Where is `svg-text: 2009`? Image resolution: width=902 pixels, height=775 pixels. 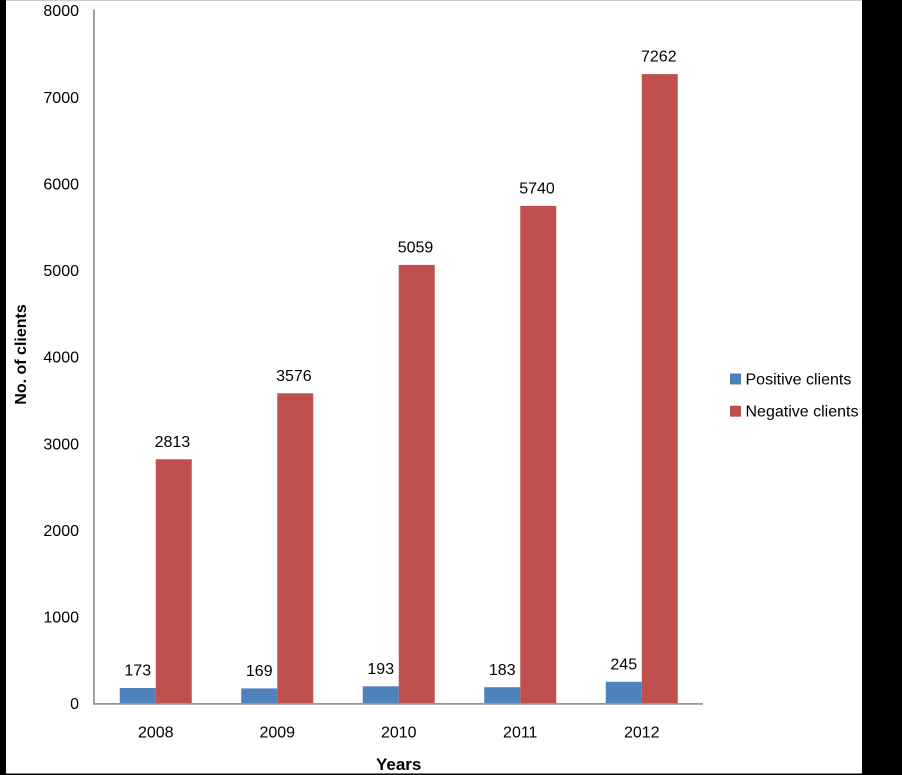 svg-text: 2009 is located at coordinates (277, 733).